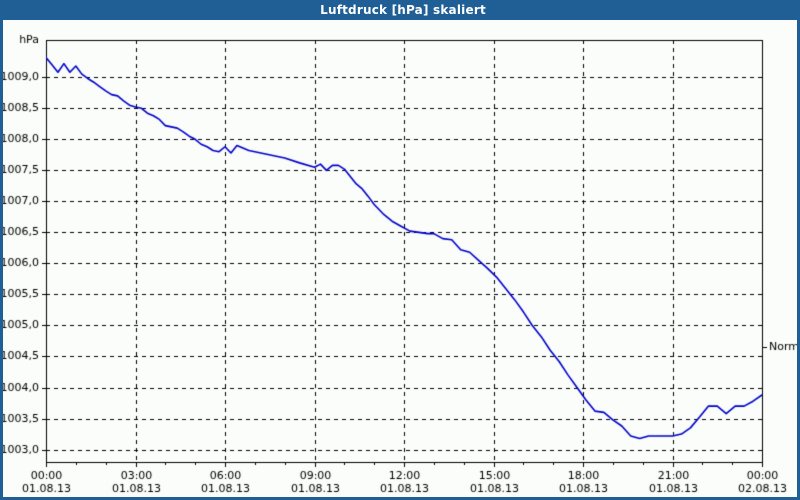 This screenshot has width=800, height=500. I want to click on window-title-bar: Luftdruck [hPa] skaliert, so click(400, 10).